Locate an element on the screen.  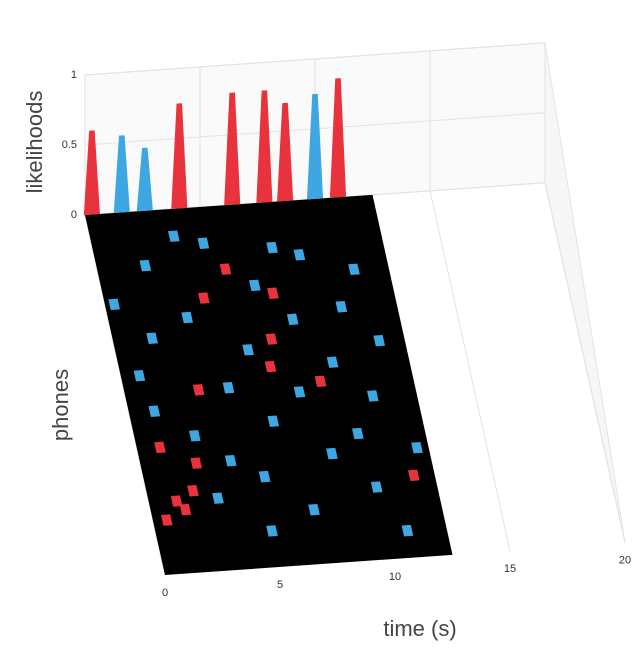
x-tick-label: 20 is located at coordinates (625, 561).